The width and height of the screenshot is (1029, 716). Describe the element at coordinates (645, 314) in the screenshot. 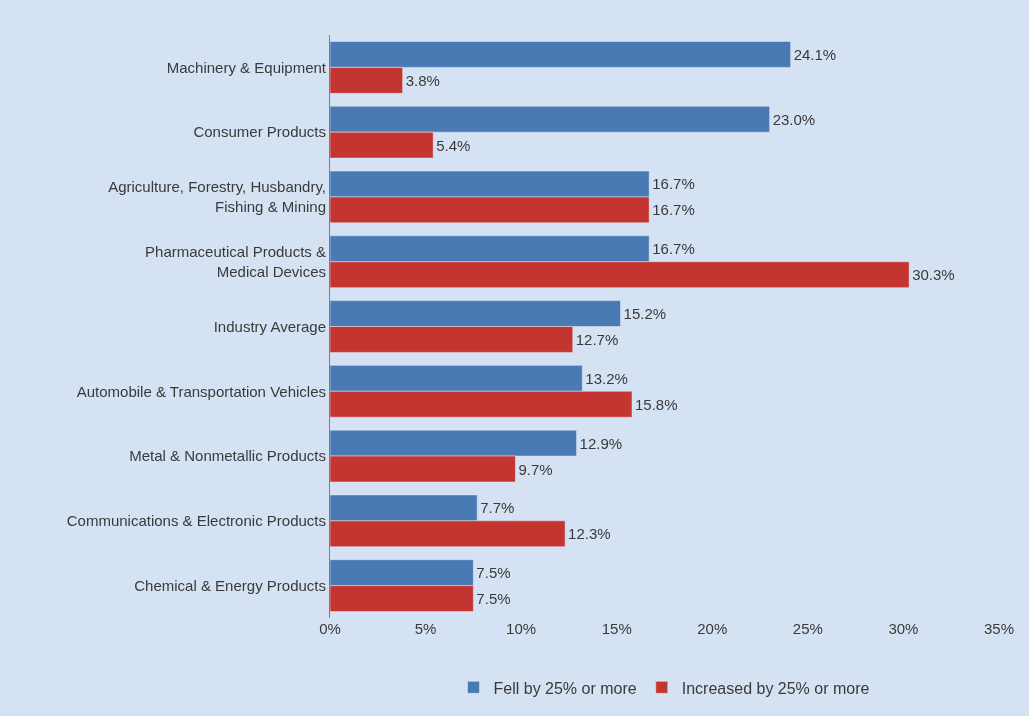

I see `data-label: 15.2%` at that location.